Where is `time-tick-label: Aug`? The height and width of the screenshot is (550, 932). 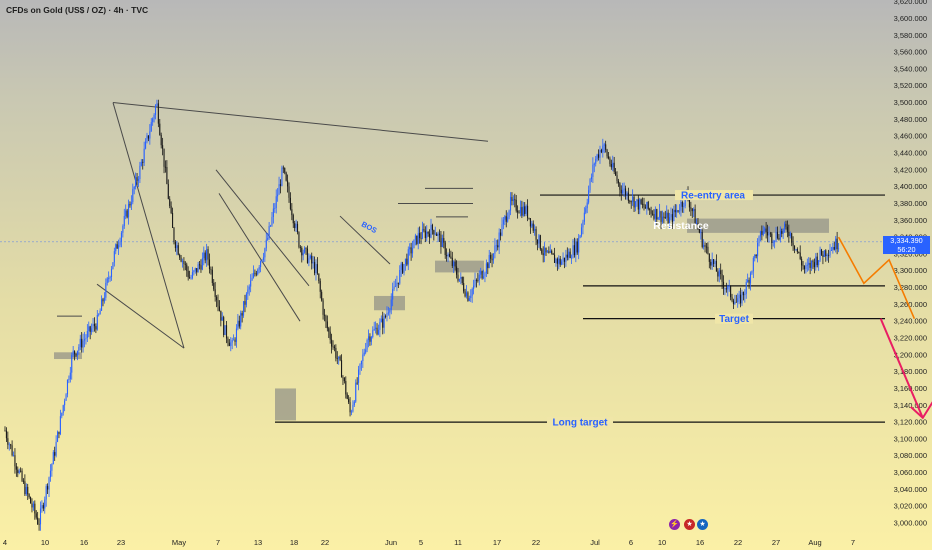 time-tick-label: Aug is located at coordinates (814, 542).